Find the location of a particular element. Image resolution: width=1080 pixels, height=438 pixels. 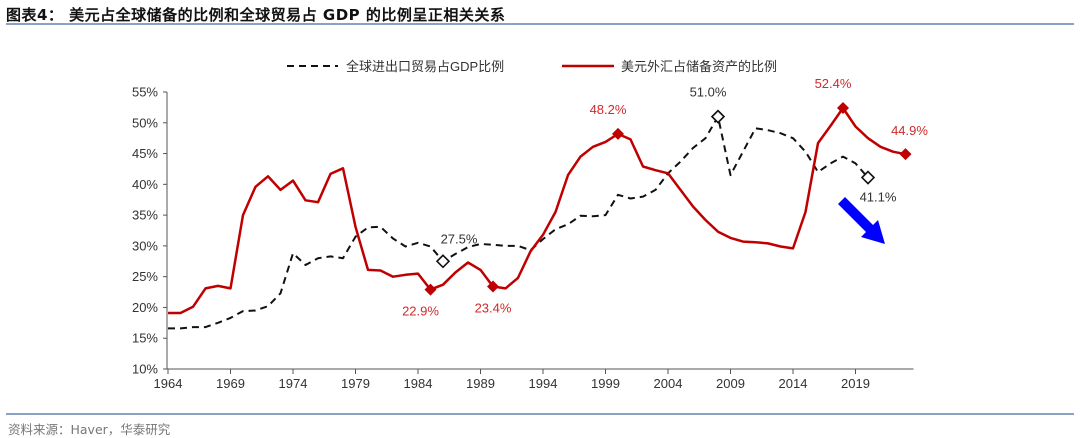

data-label: 52.4% is located at coordinates (833, 83).